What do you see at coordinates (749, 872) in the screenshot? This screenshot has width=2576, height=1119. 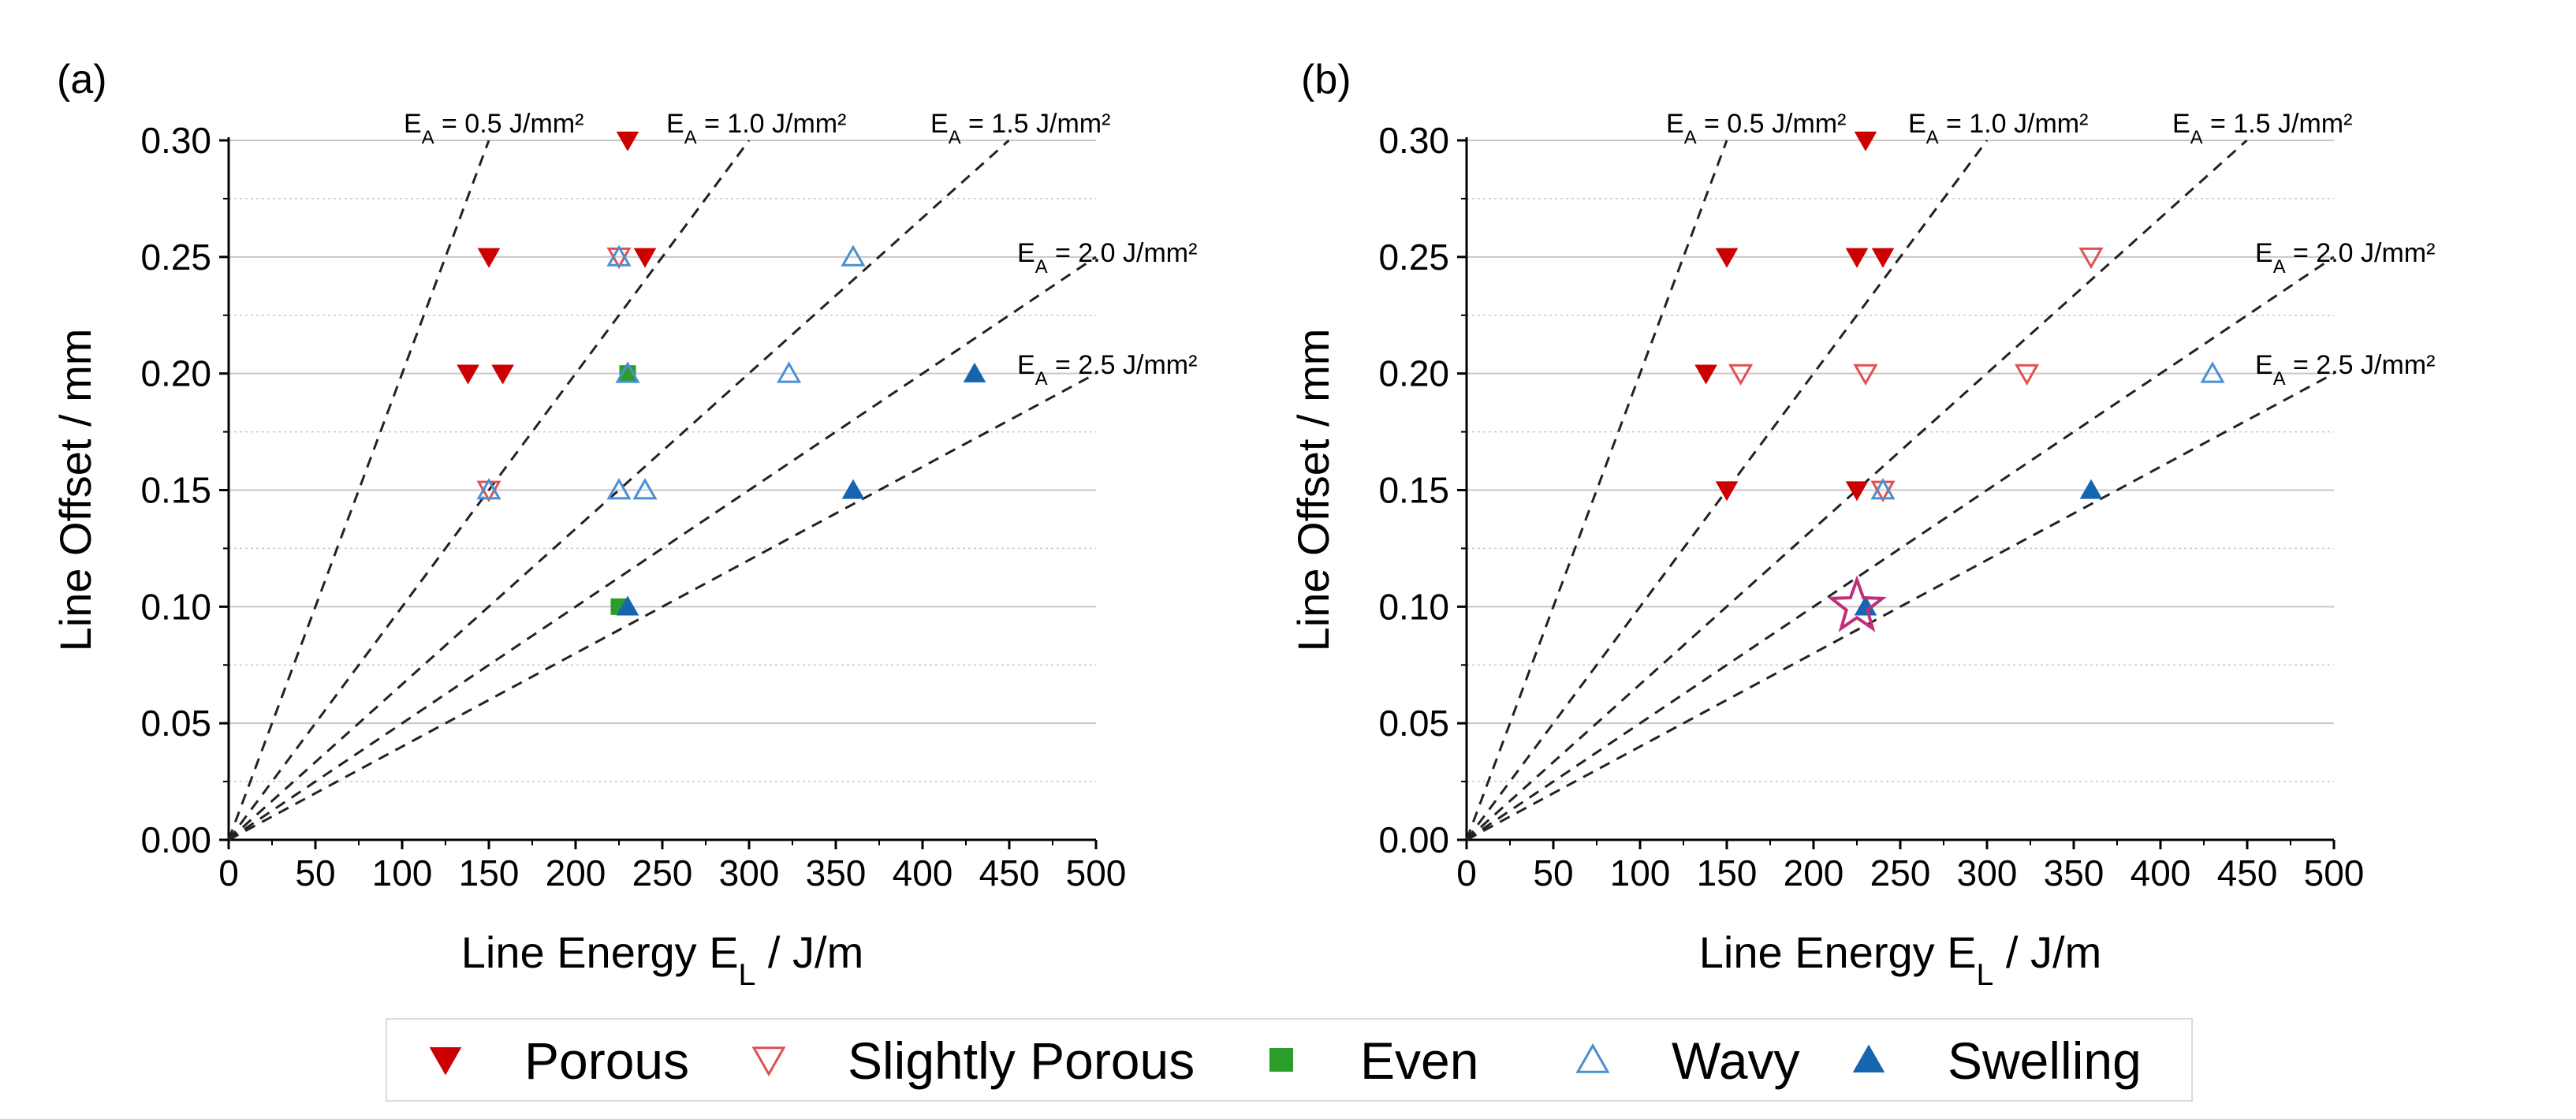 I see `x-tick-label-a-6: 300` at bounding box center [749, 872].